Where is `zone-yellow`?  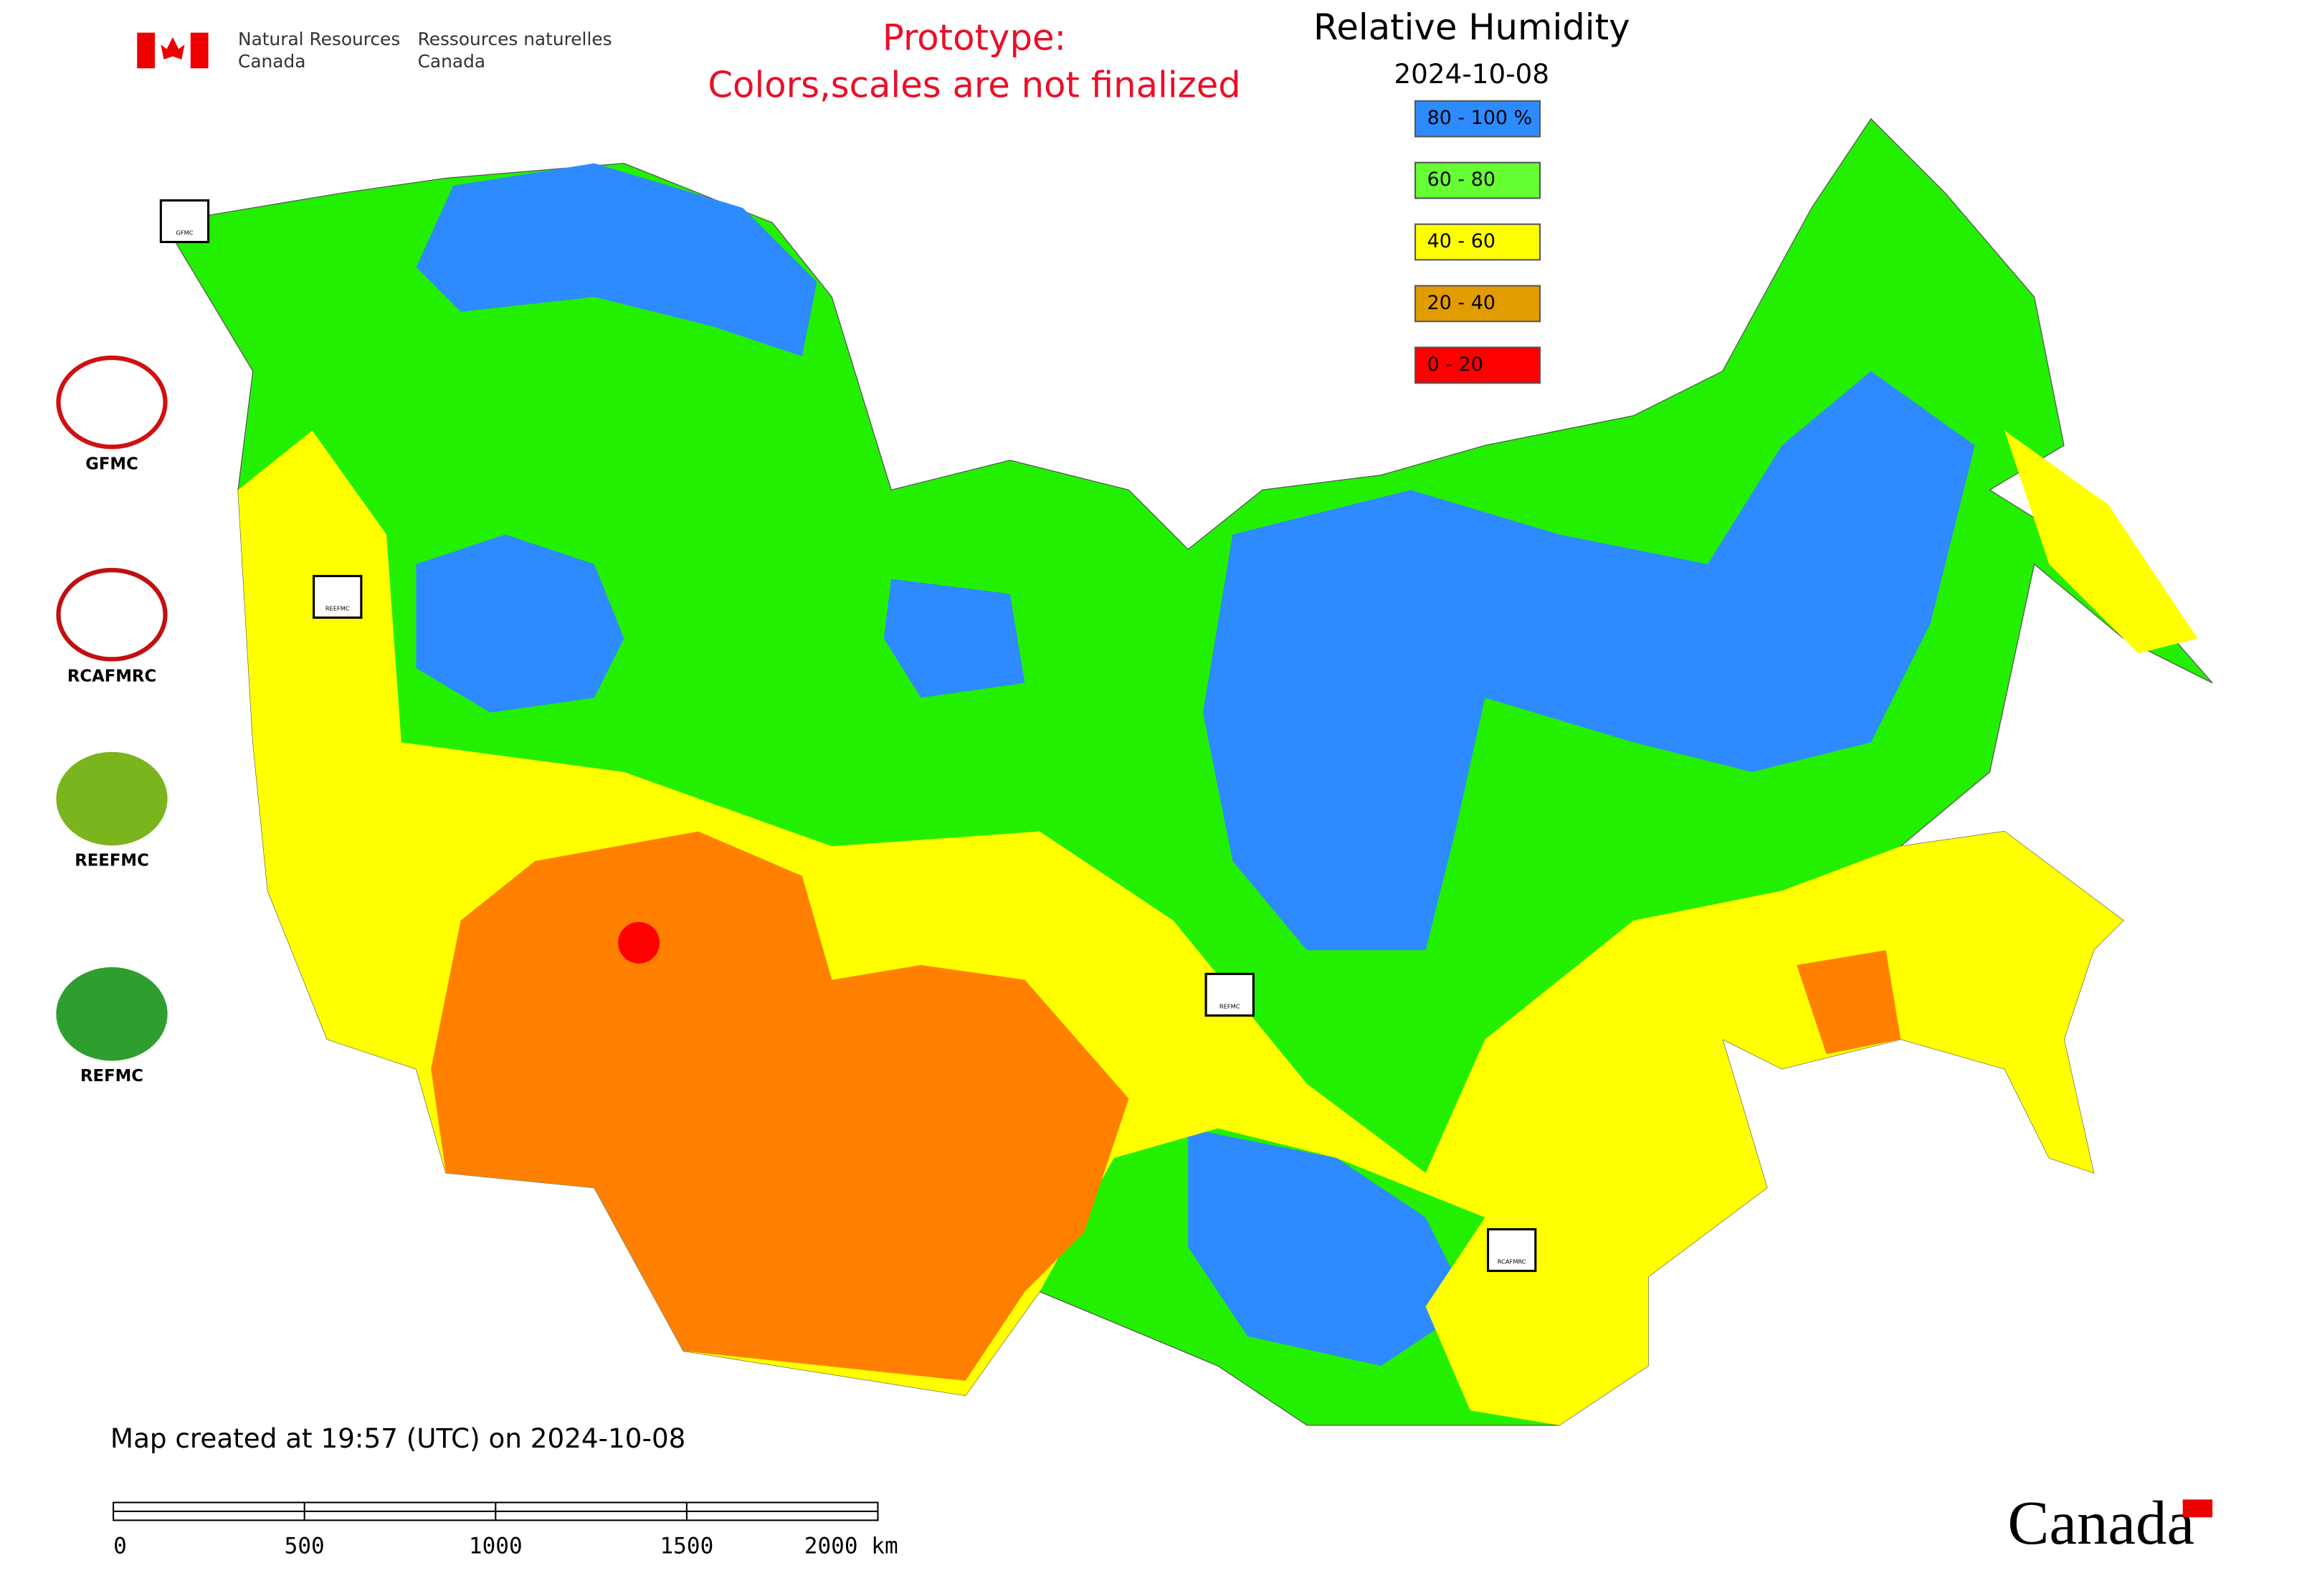
zone-yellow is located at coordinates (2101, 542).